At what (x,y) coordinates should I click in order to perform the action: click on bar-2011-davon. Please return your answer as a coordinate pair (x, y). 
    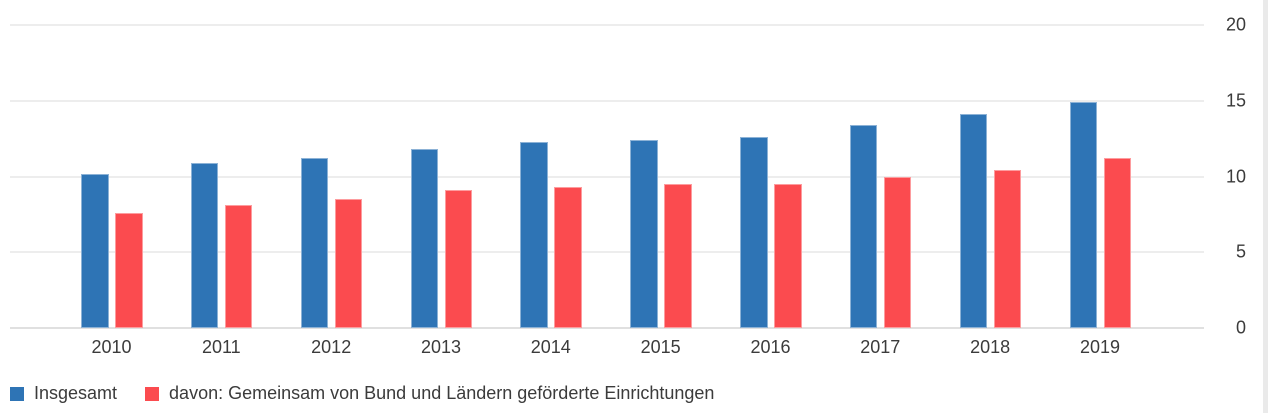
    Looking at the image, I should click on (238, 267).